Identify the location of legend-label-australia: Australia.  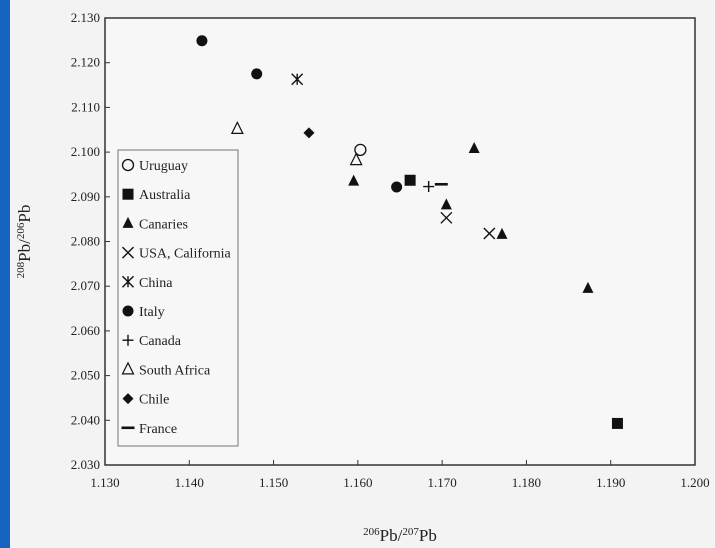
(165, 195).